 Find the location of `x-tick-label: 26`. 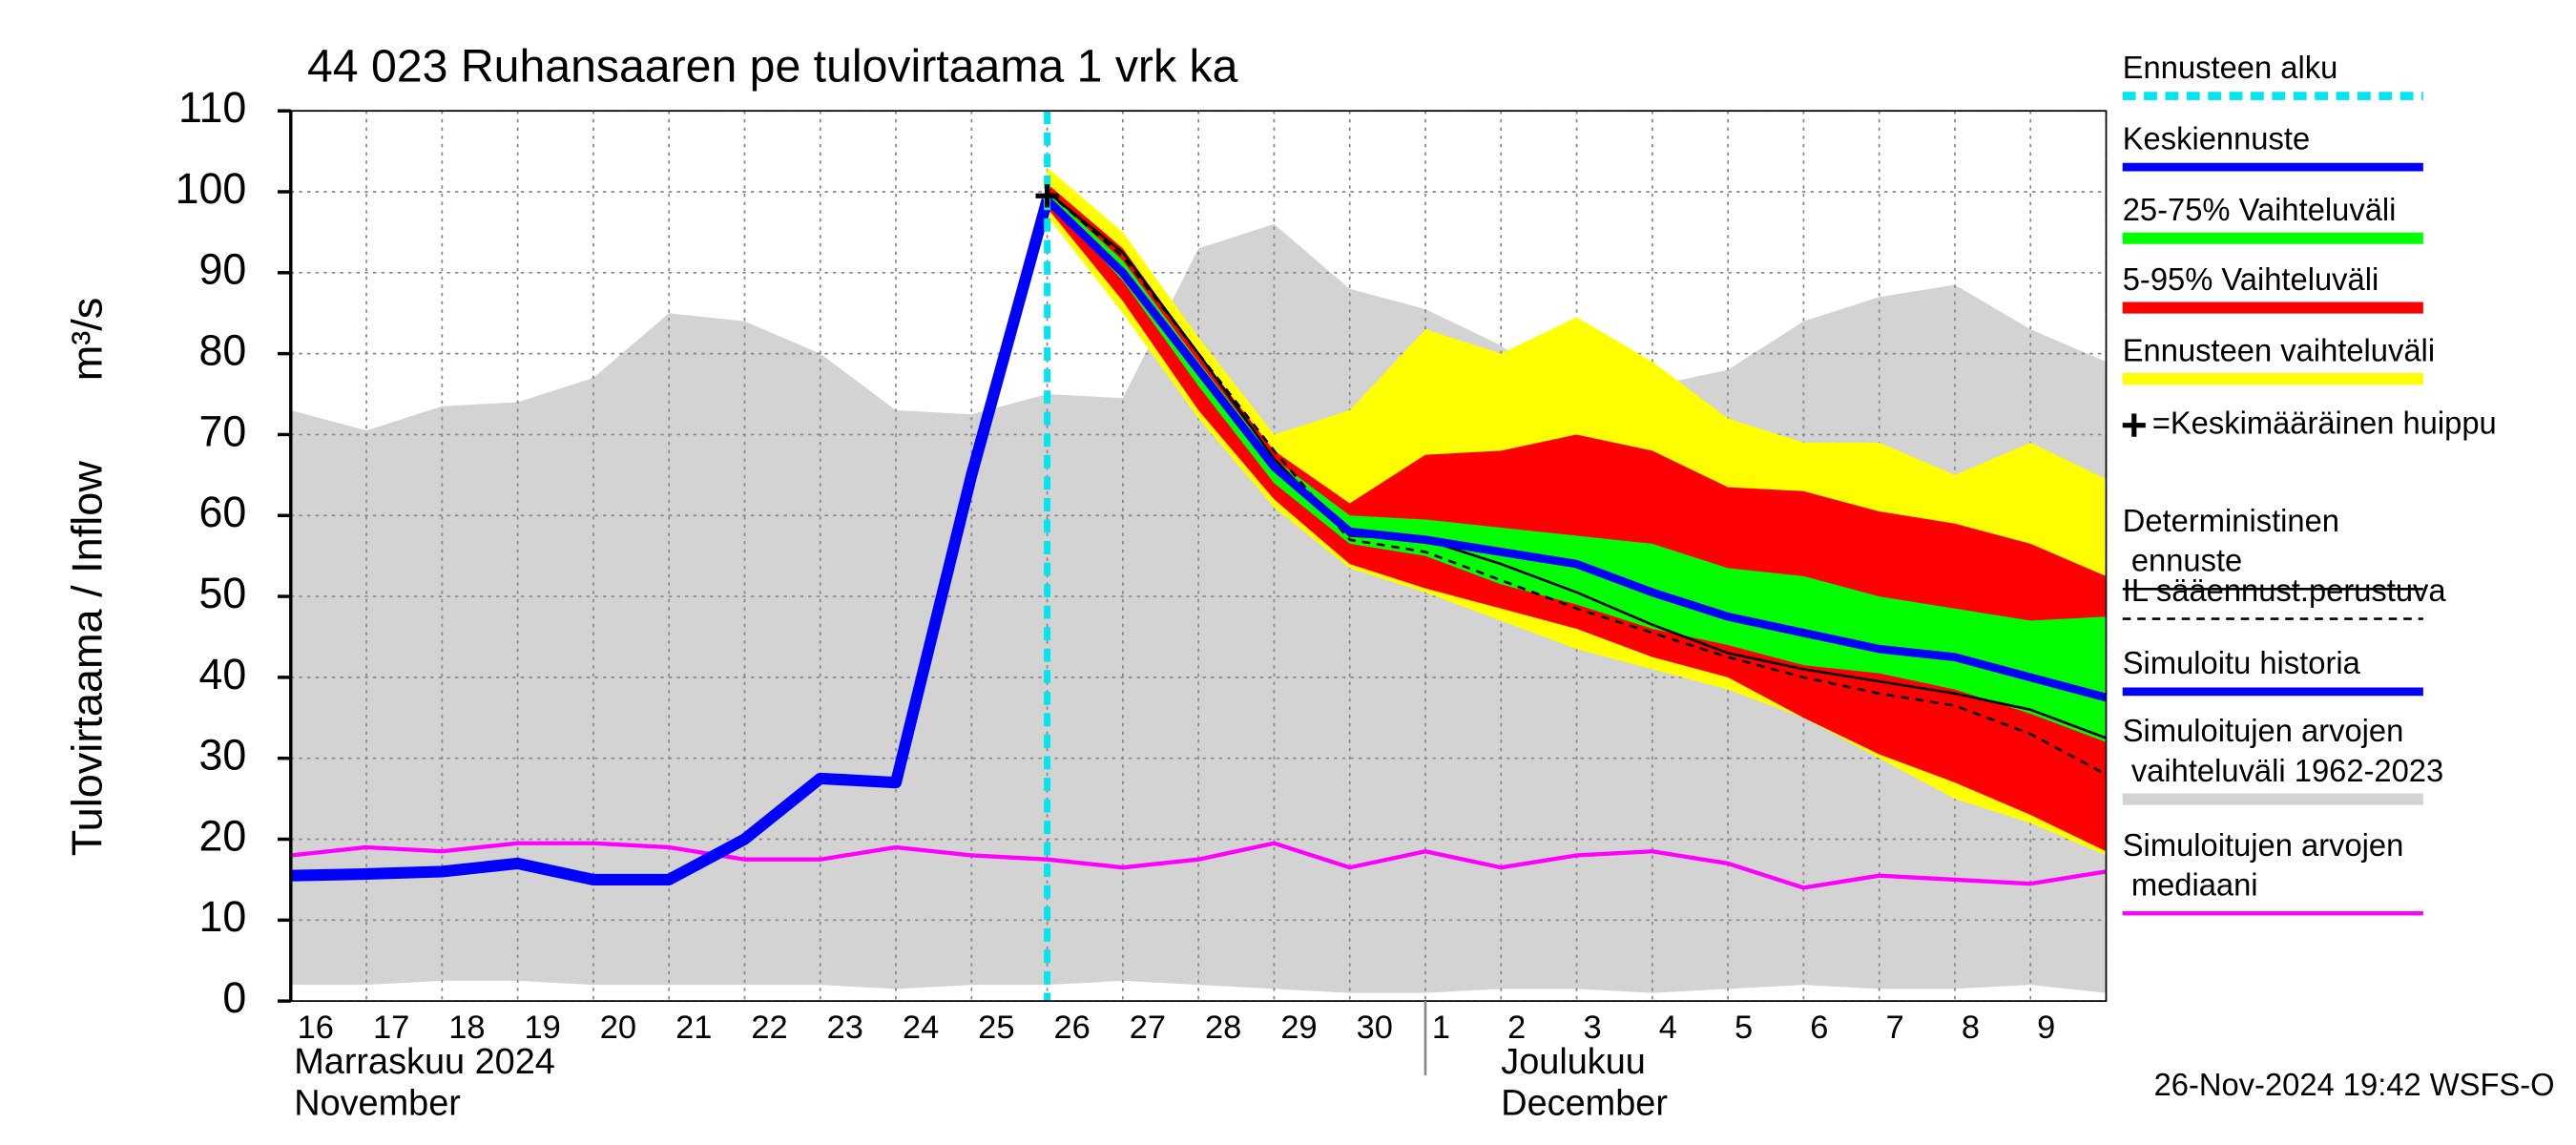

x-tick-label: 26 is located at coordinates (1071, 1028).